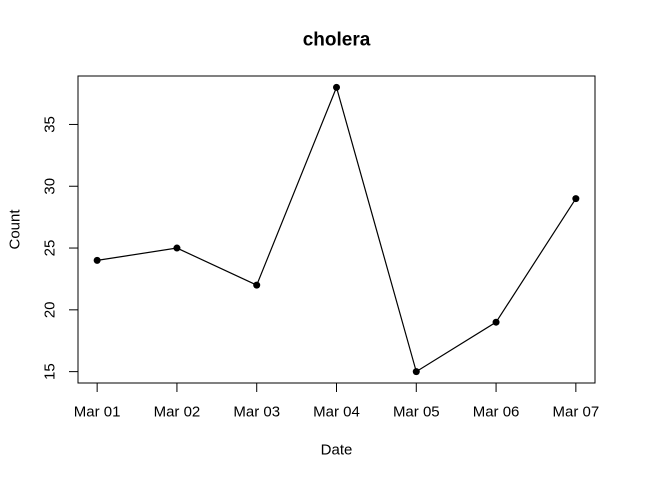 The height and width of the screenshot is (480, 672). Describe the element at coordinates (50, 124) in the screenshot. I see `y-tick-label: 35` at that location.